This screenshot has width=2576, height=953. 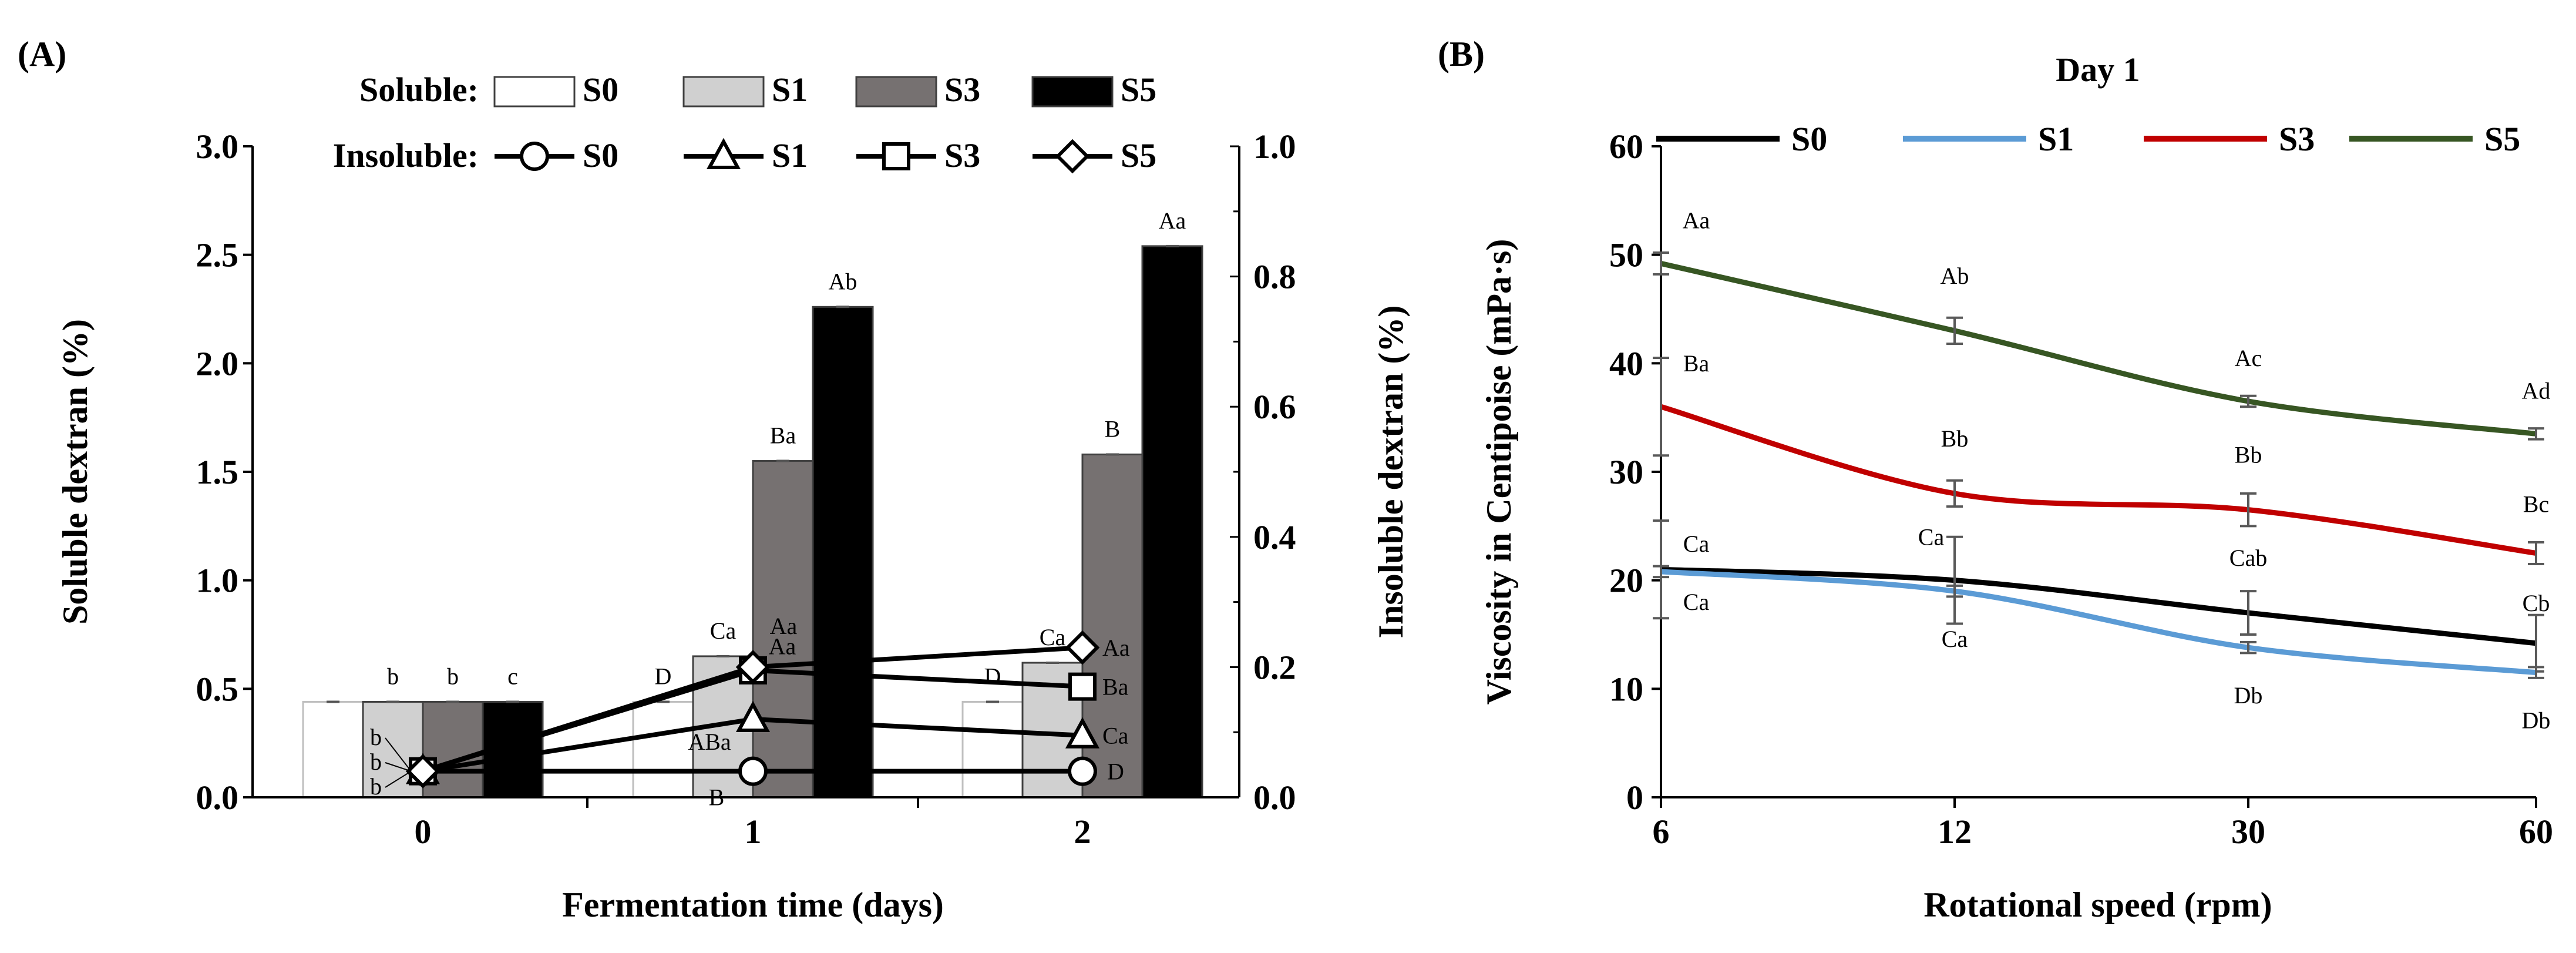 What do you see at coordinates (1955, 276) in the screenshot?
I see `series-letter: Ab` at bounding box center [1955, 276].